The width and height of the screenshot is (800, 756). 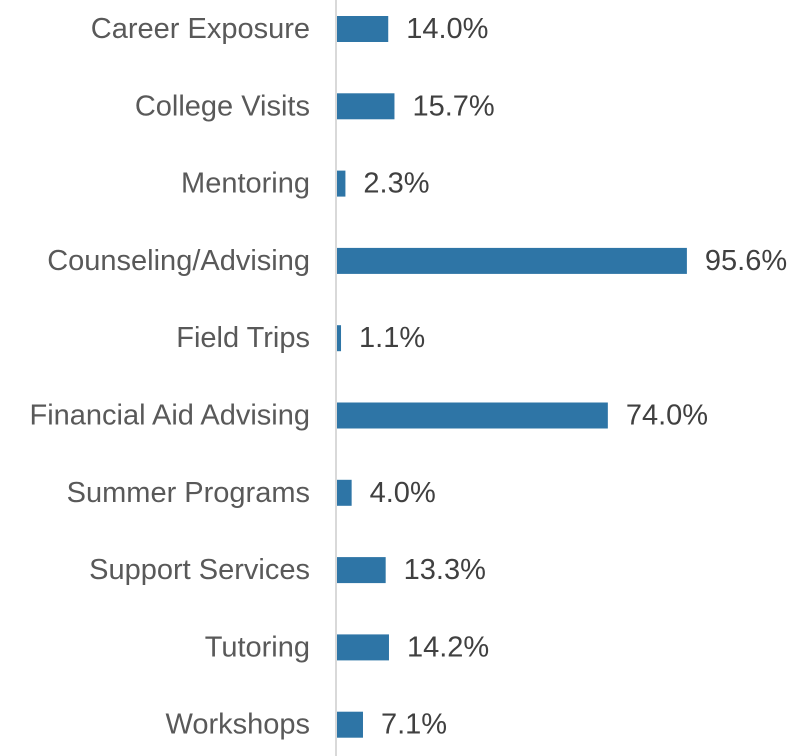 I want to click on category-label: College Visits, so click(x=222, y=106).